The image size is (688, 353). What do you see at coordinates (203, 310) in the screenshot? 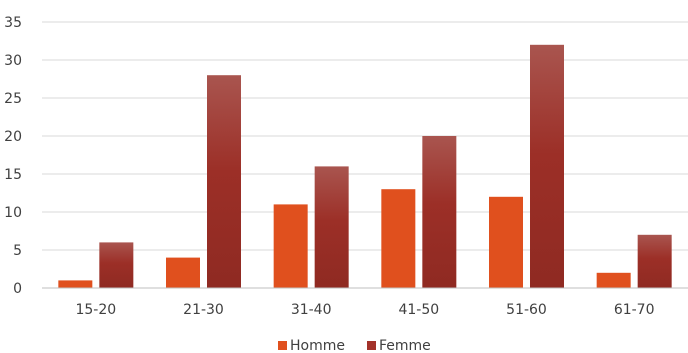
I see `x-tick-label: 21-30` at bounding box center [203, 310].